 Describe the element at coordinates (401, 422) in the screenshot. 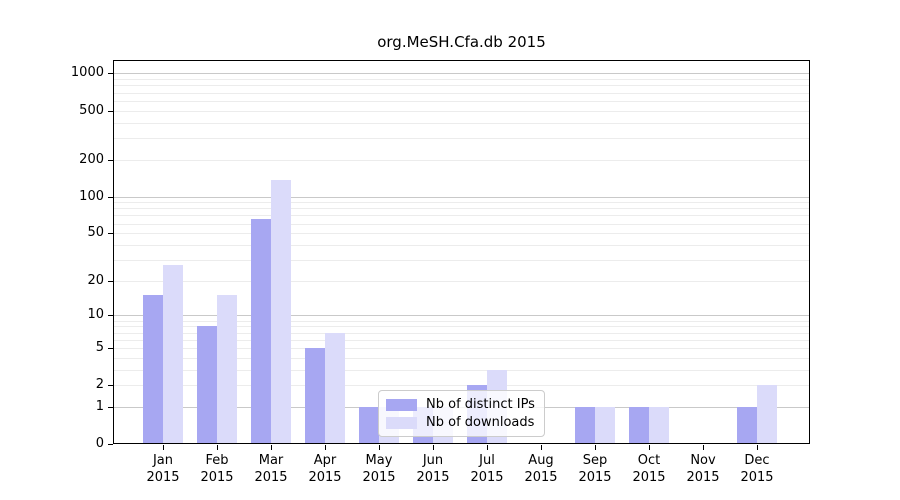

I see `legend-swatch-downloads` at that location.